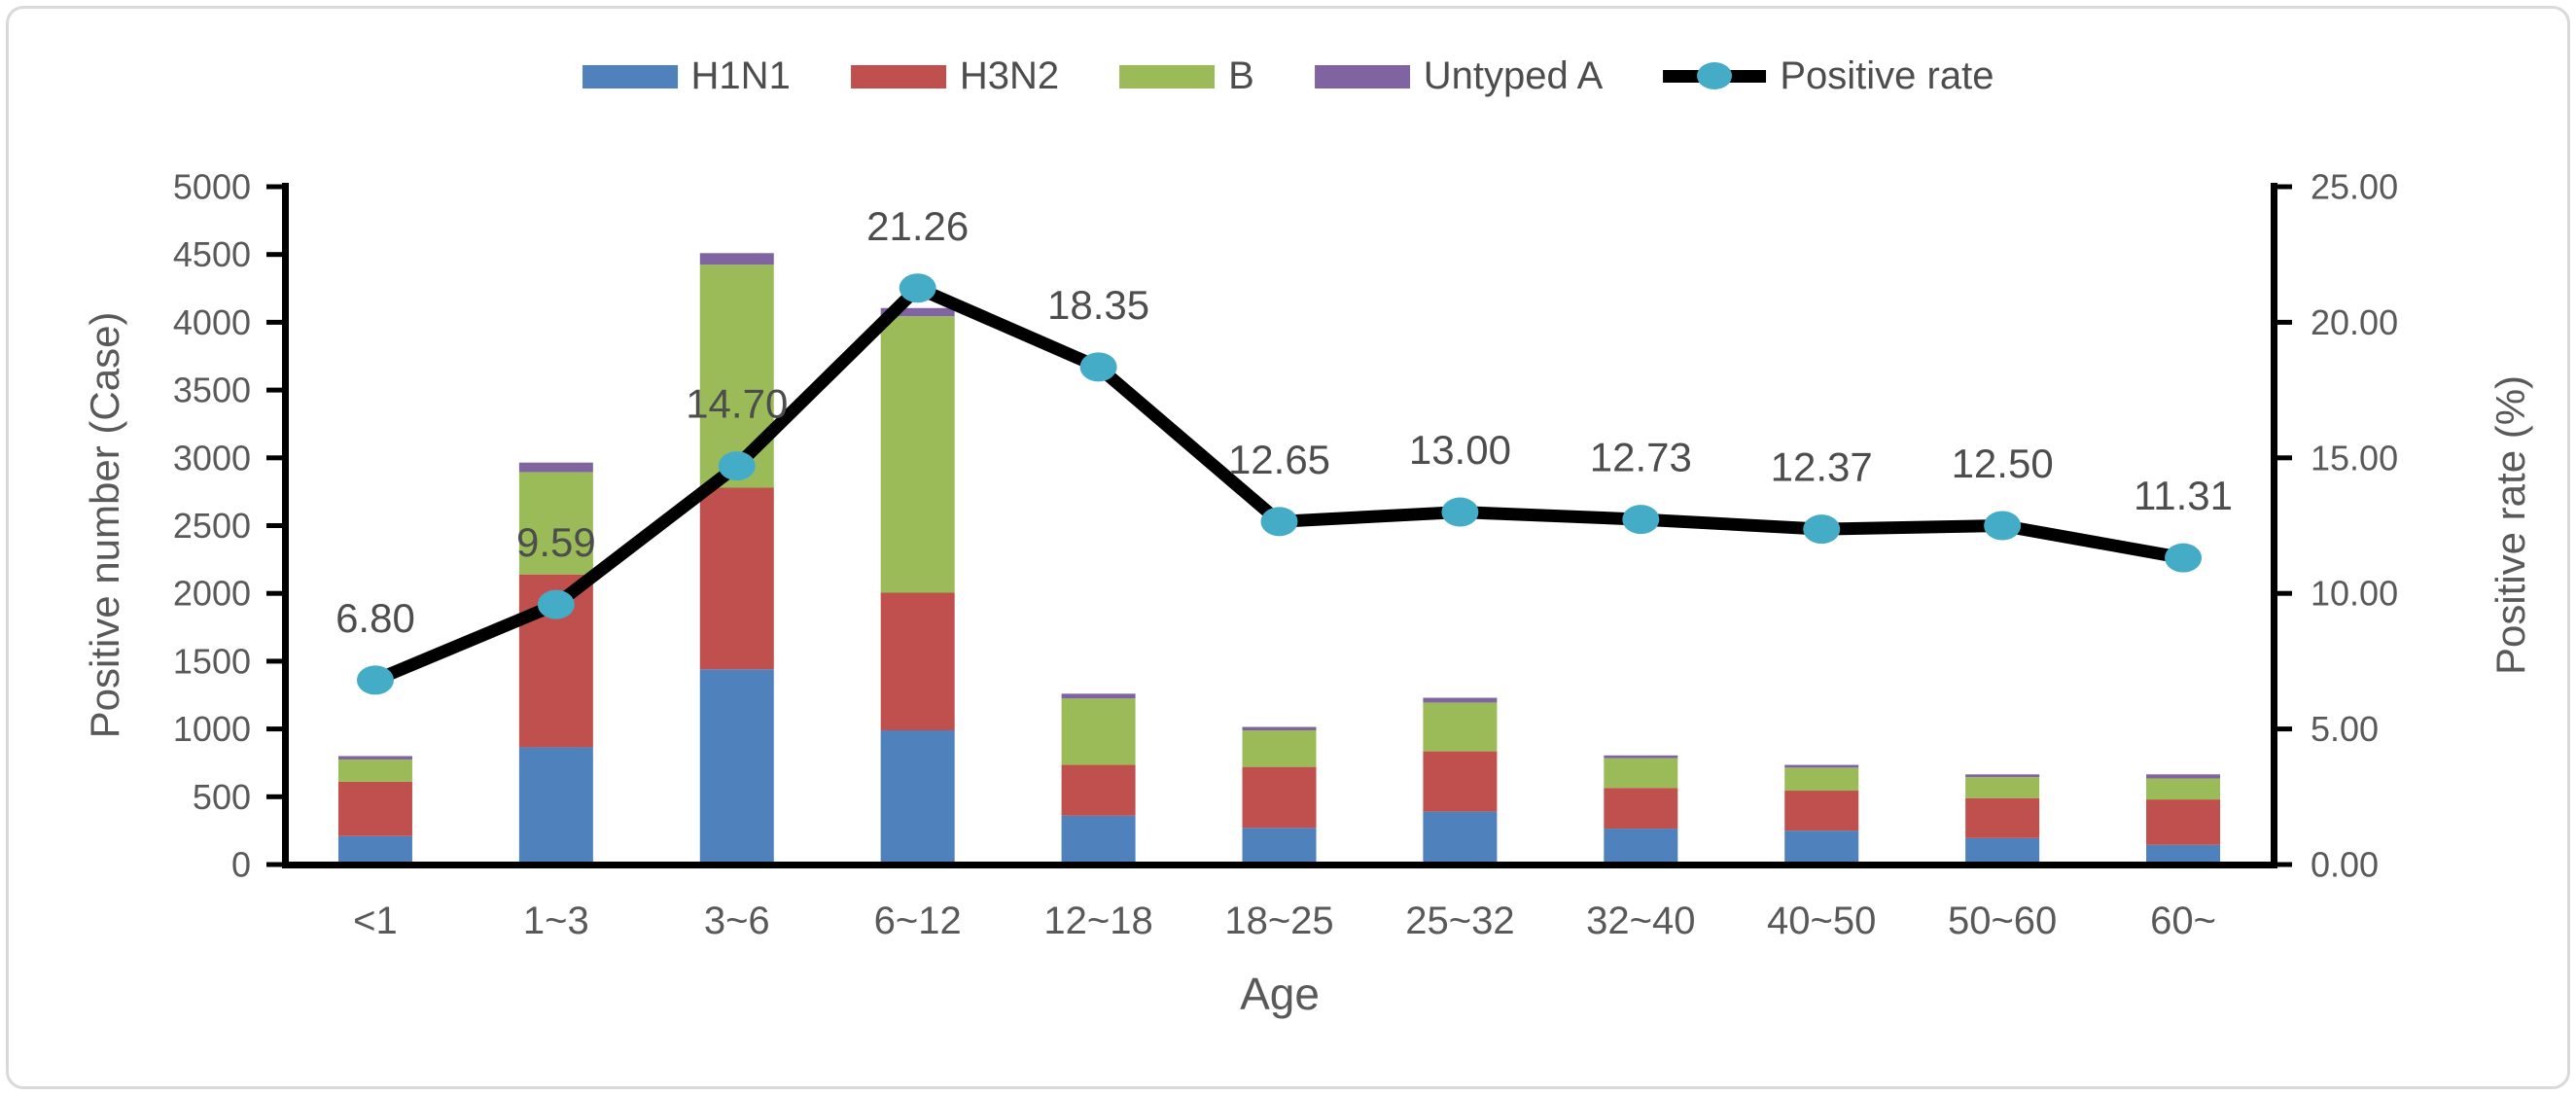 The width and height of the screenshot is (2576, 1095). I want to click on legend-item-untyped: Untyped A, so click(1459, 76).